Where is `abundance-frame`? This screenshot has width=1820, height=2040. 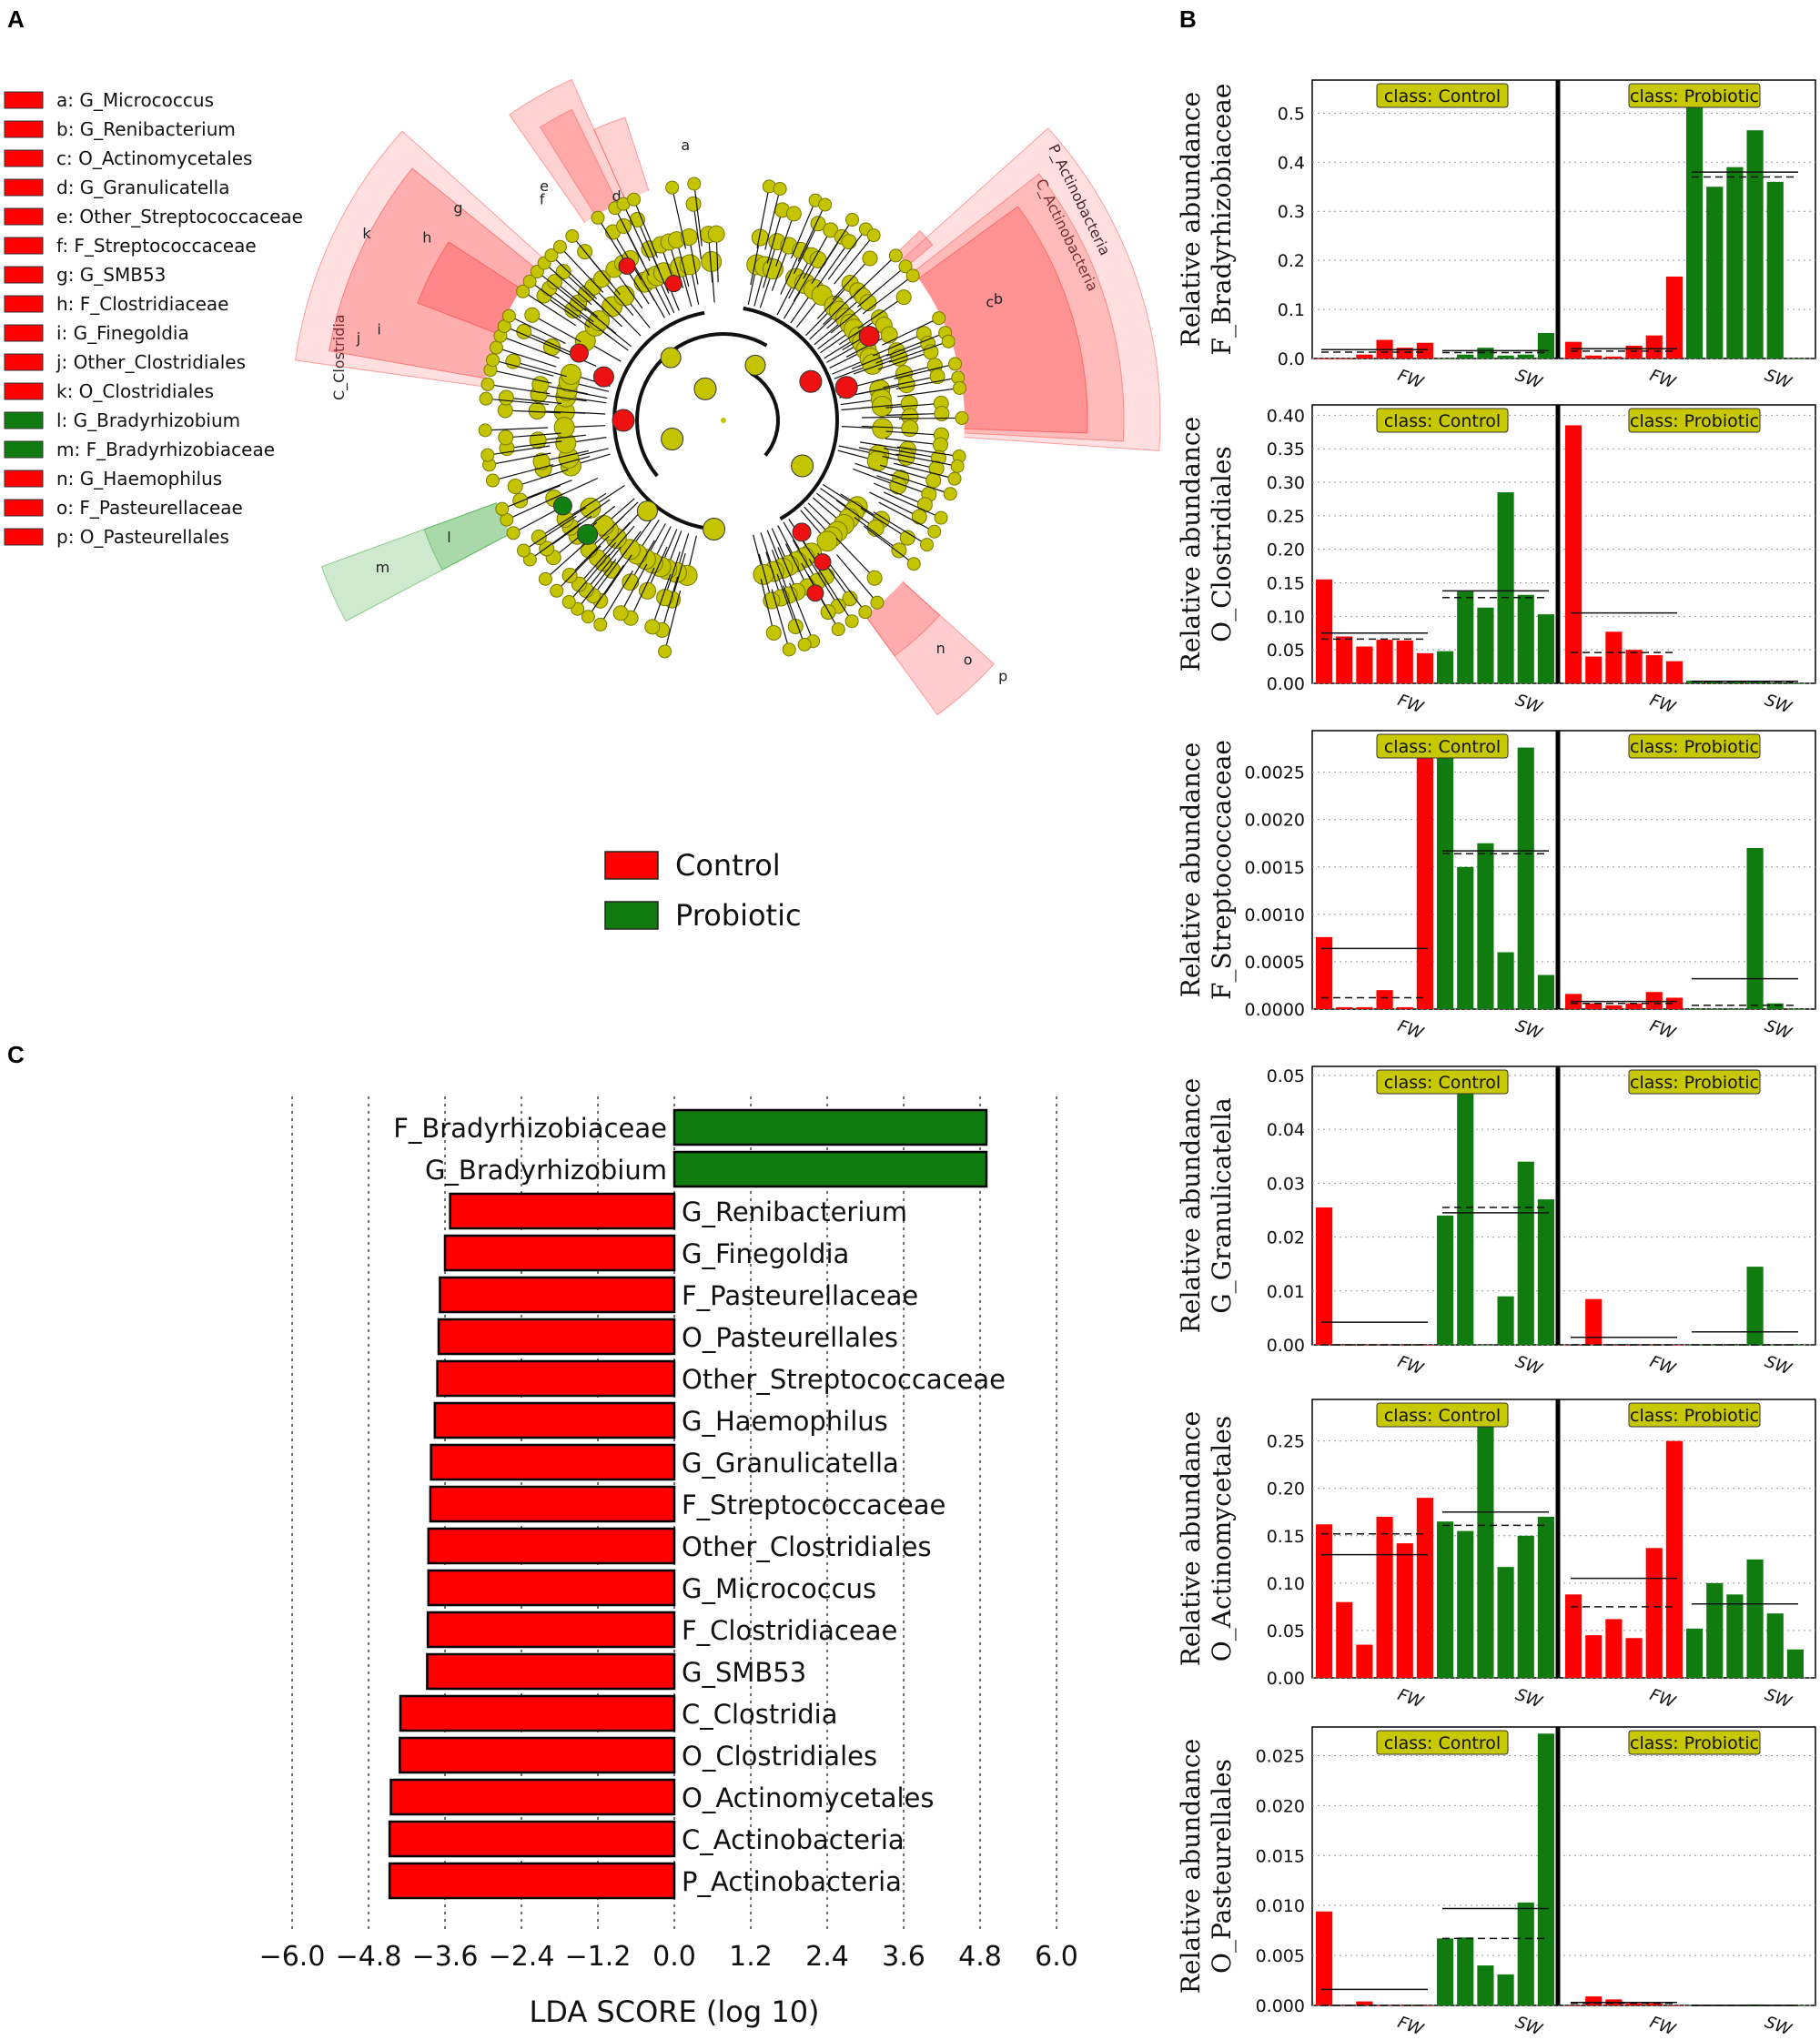
abundance-frame is located at coordinates (1564, 870).